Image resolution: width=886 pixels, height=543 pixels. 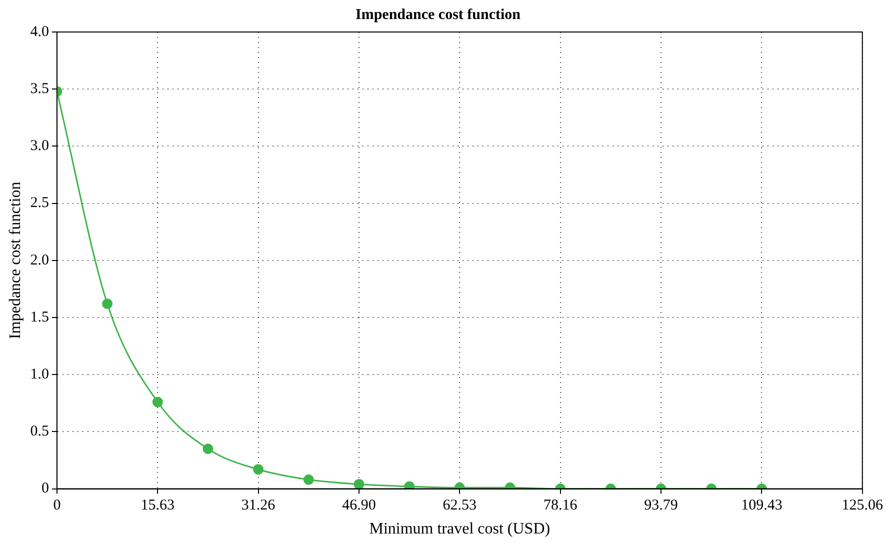 I want to click on x-tick-label: 46.90, so click(x=359, y=506).